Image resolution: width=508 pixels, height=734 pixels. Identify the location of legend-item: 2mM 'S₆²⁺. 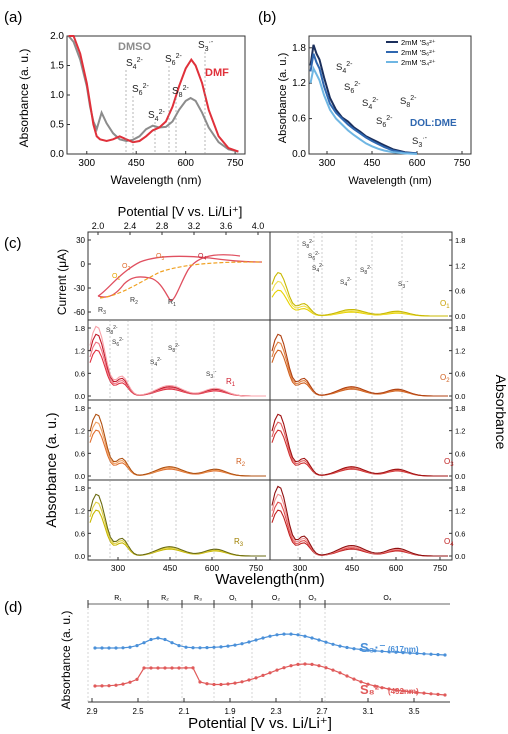
(418, 52).